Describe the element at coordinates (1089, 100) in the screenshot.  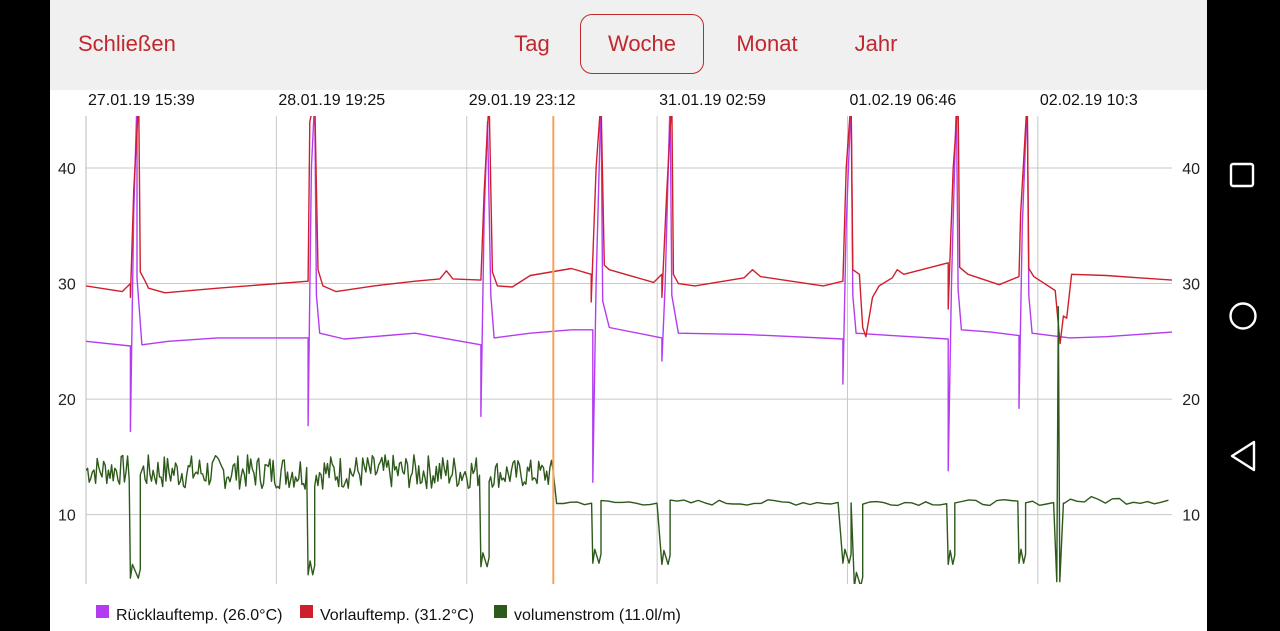
I see `x-tick-label: 02.02.19 10:3` at that location.